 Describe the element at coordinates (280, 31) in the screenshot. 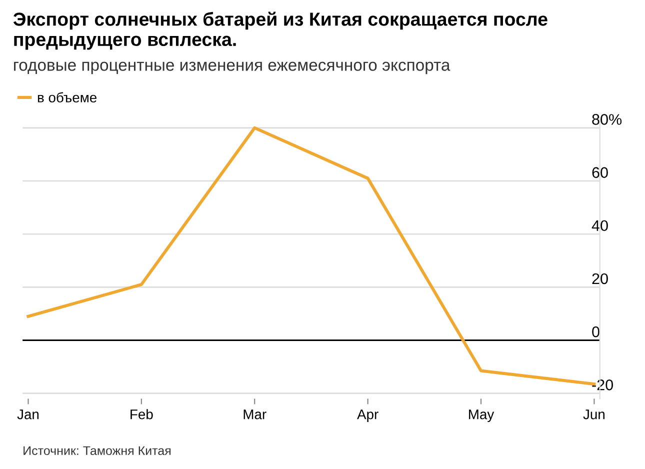

I see `chart-title: Экспорт солнечных батарей из Китая сокращается после предыдущего всплеска.` at that location.